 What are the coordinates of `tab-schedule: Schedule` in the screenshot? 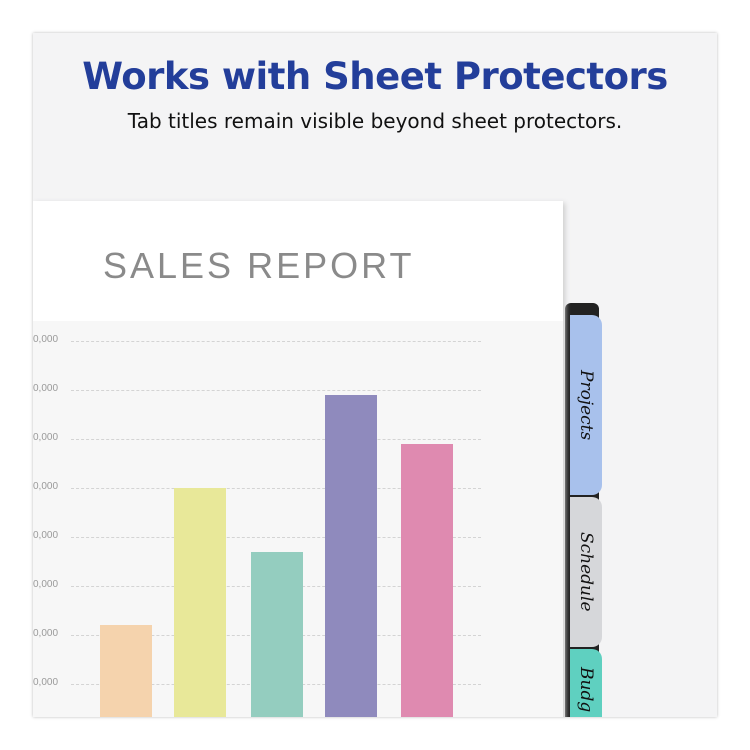 It's located at (586, 572).